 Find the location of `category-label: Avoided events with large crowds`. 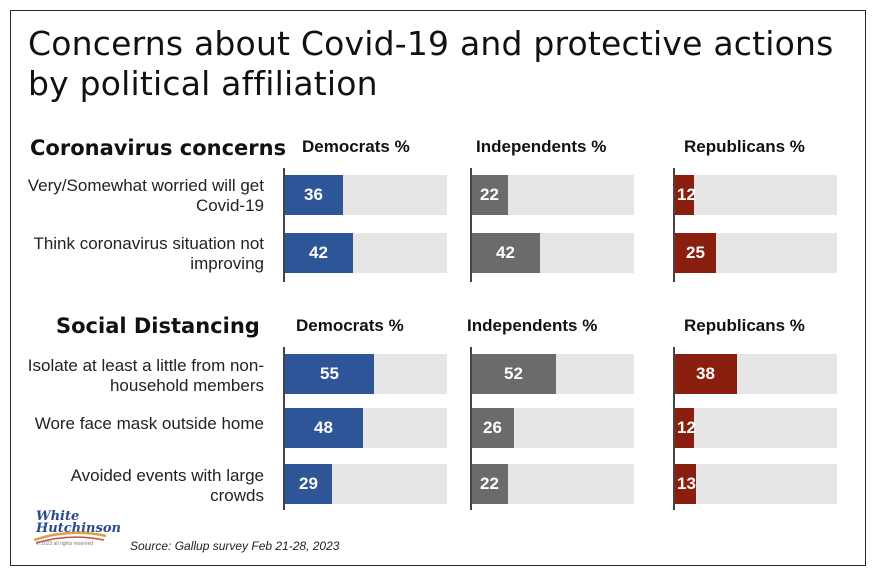

category-label: Avoided events with large crowds is located at coordinates (167, 485).